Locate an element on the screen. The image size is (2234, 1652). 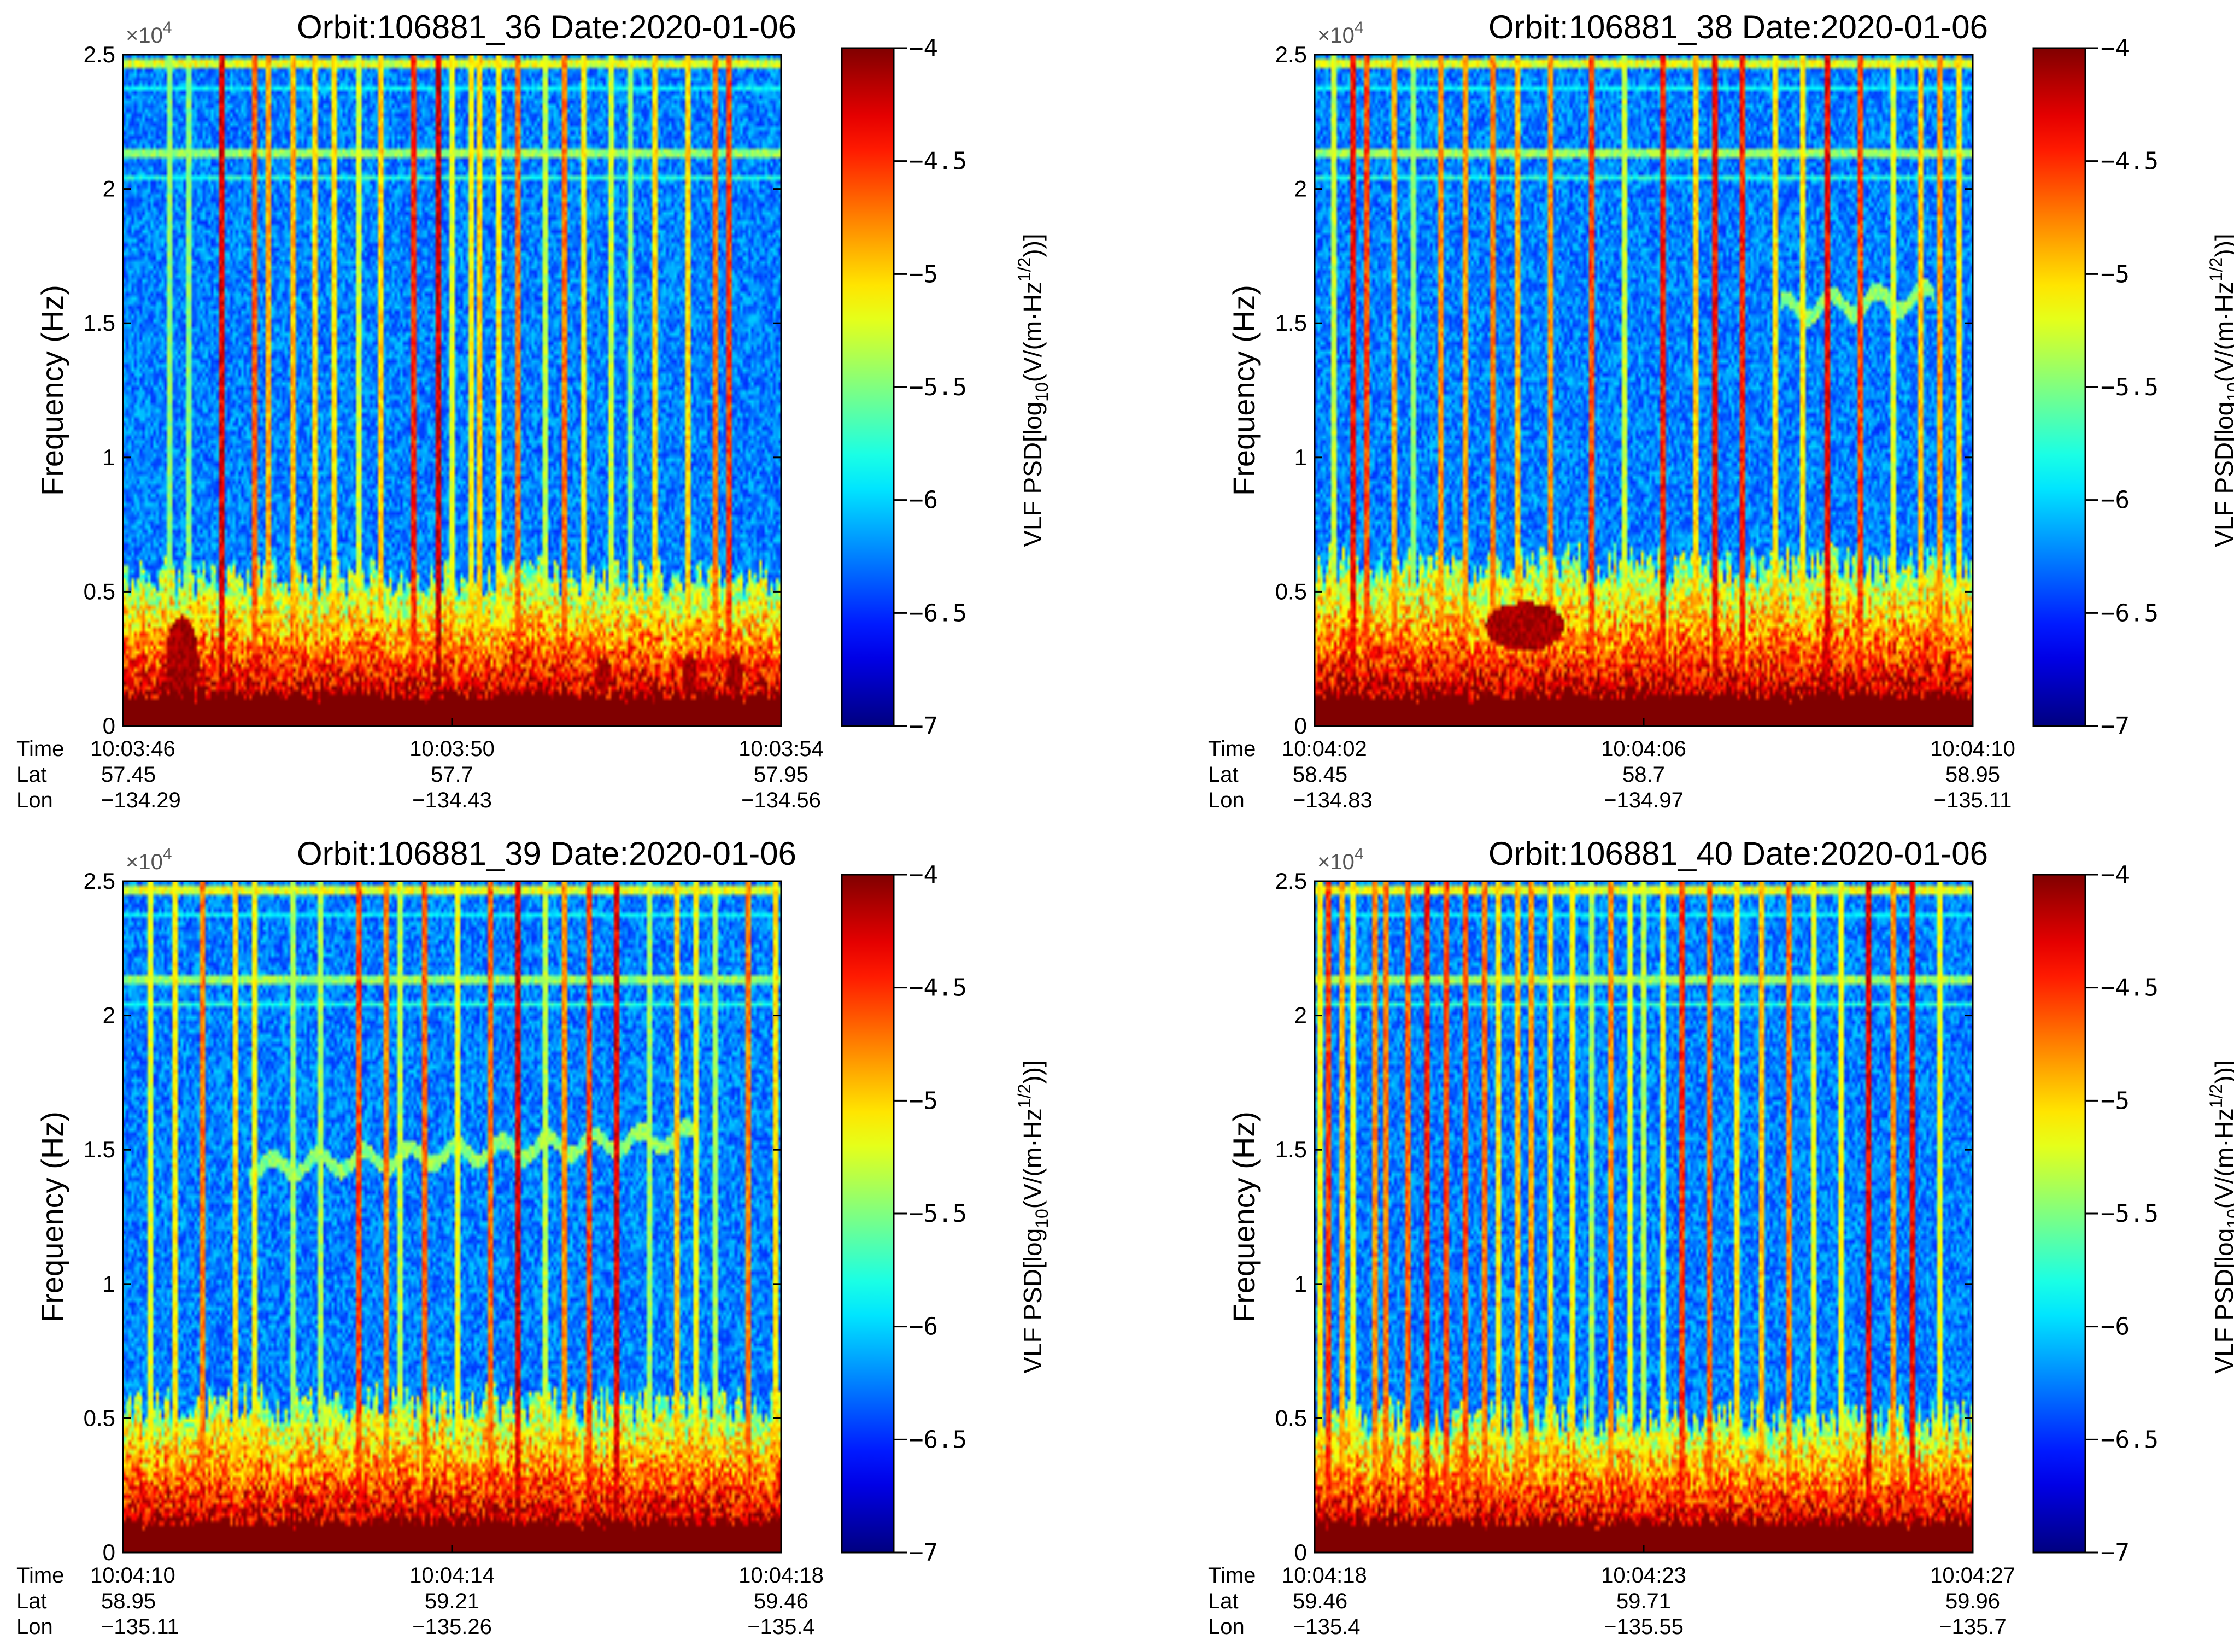
x-tick-label-lat: 59.71 is located at coordinates (1643, 1601).